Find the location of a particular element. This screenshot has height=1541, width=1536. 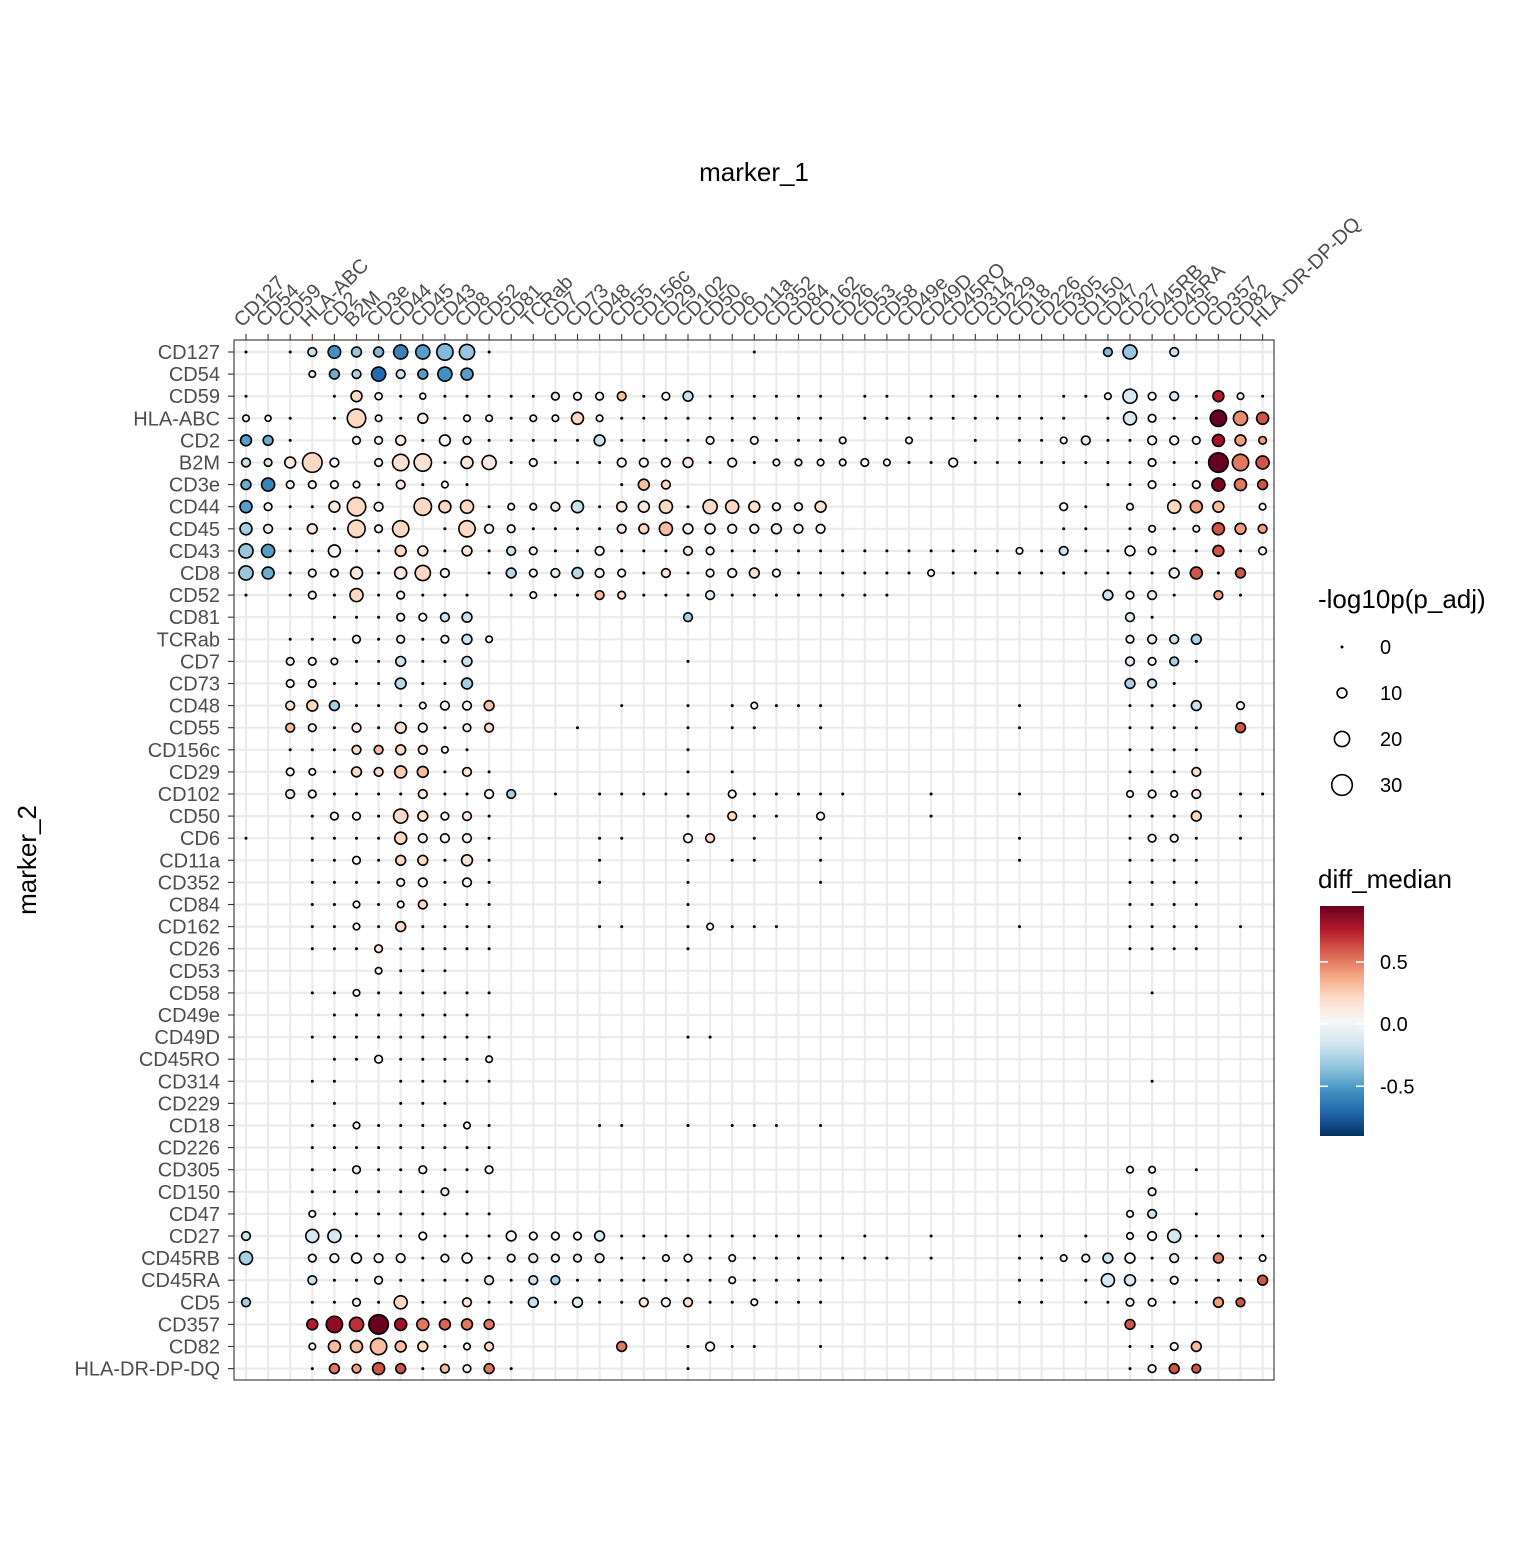

y-tick-label: CD45 is located at coordinates (194, 530).